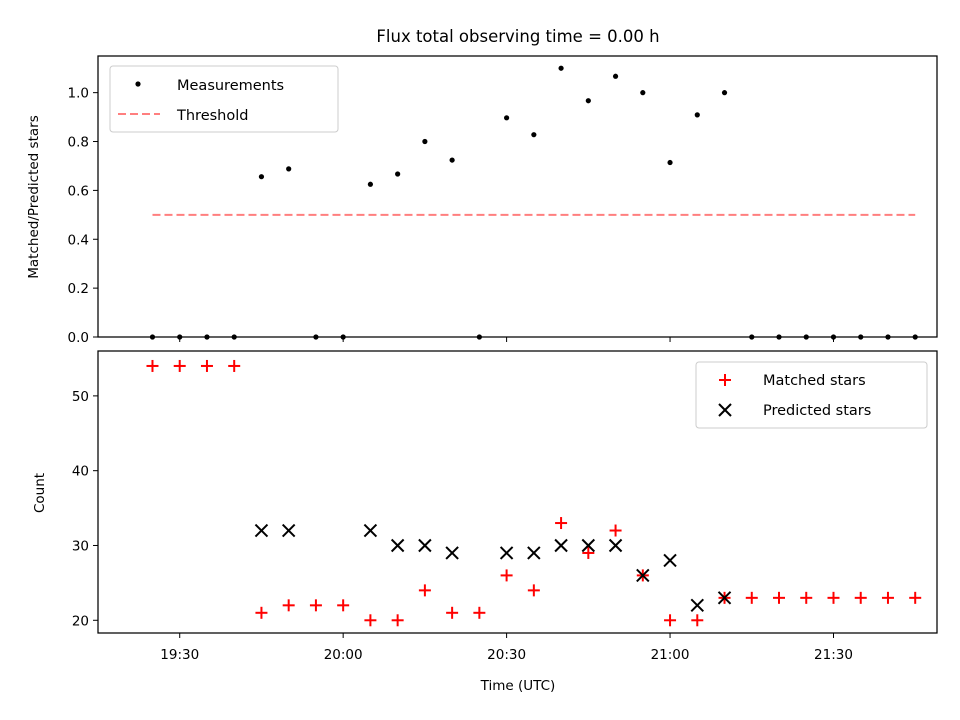 This screenshot has height=720, width=960. I want to click on y-tick-label: 0.2, so click(78, 289).